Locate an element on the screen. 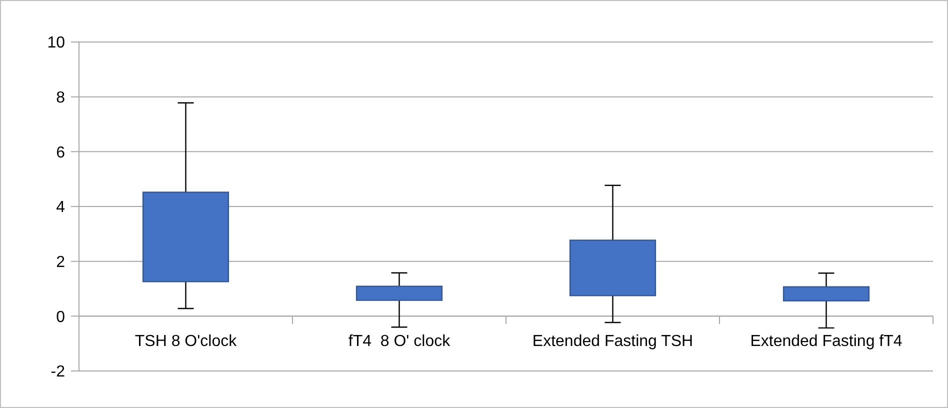  x-tick-label: Extended Fasting fT4 is located at coordinates (826, 341).